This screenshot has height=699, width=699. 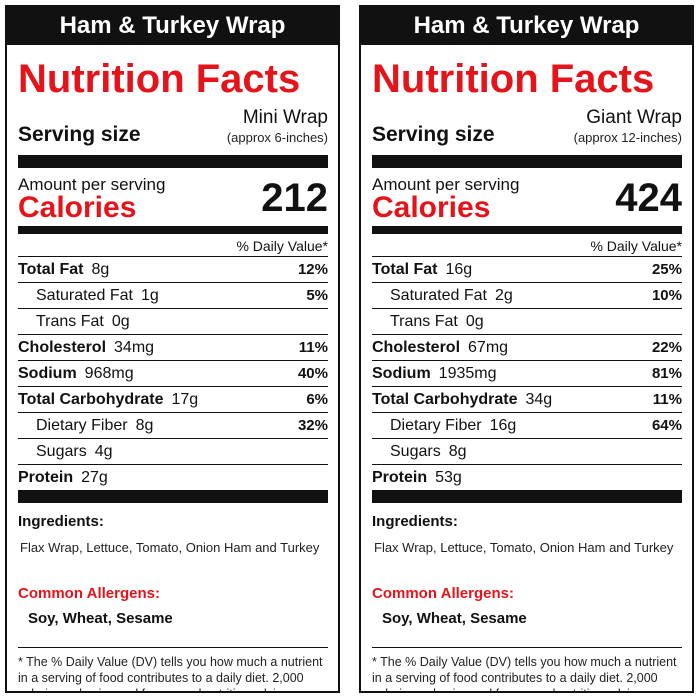 What do you see at coordinates (312, 269) in the screenshot?
I see `nutrient-daily-value: 12%` at bounding box center [312, 269].